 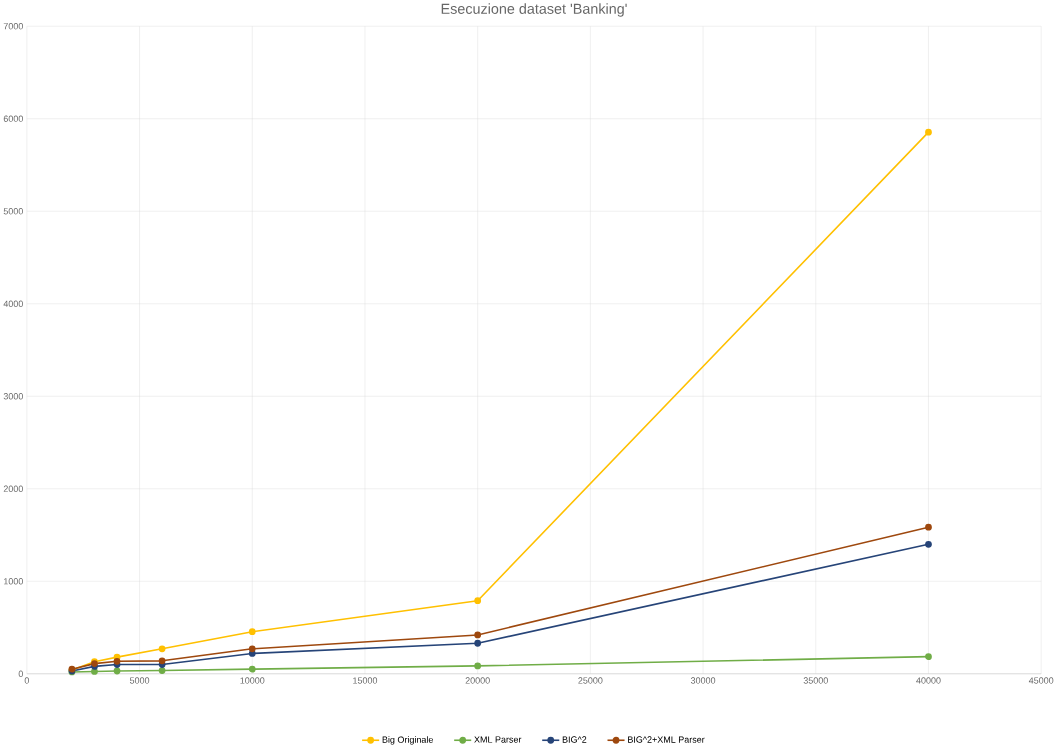 What do you see at coordinates (13, 118) in the screenshot?
I see `y-tick-label: 6000` at bounding box center [13, 118].